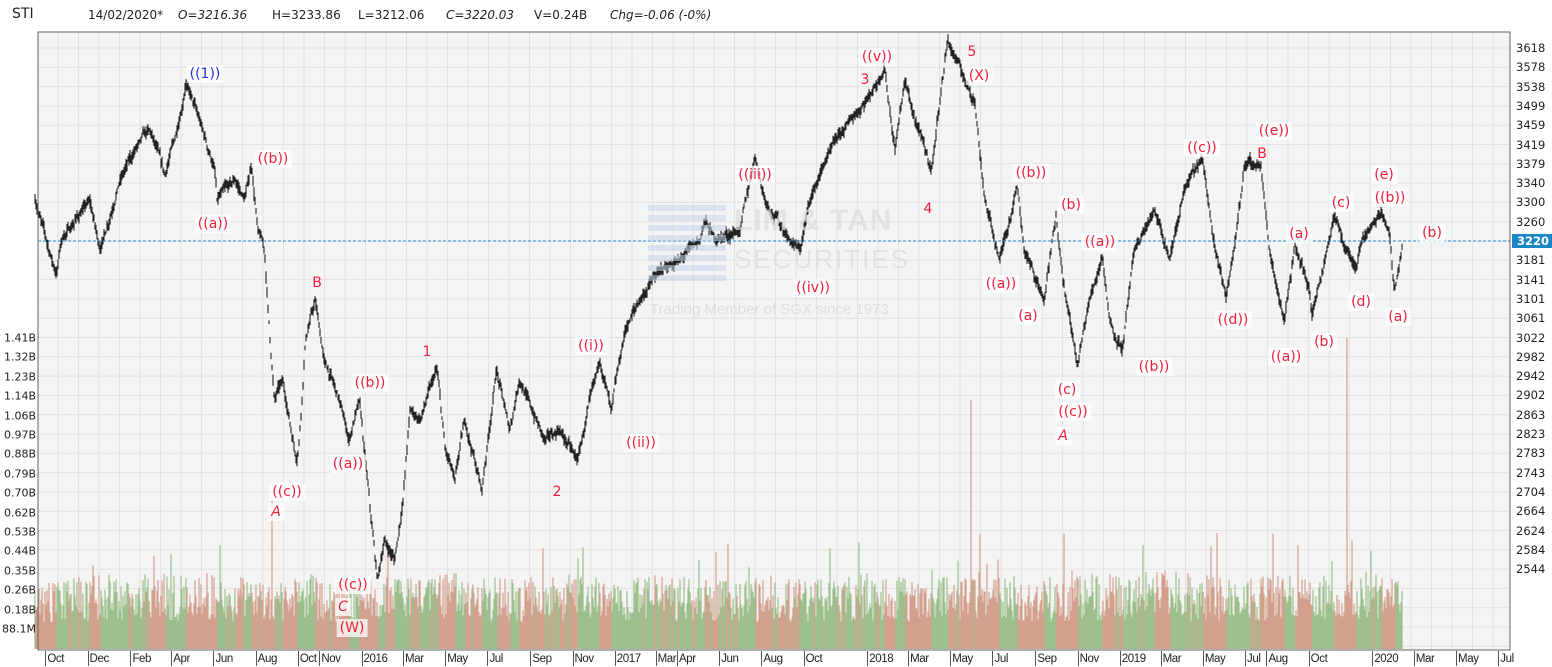 Image resolution: width=1552 pixels, height=667 pixels. What do you see at coordinates (343, 607) in the screenshot?
I see `wave-label: C` at bounding box center [343, 607].